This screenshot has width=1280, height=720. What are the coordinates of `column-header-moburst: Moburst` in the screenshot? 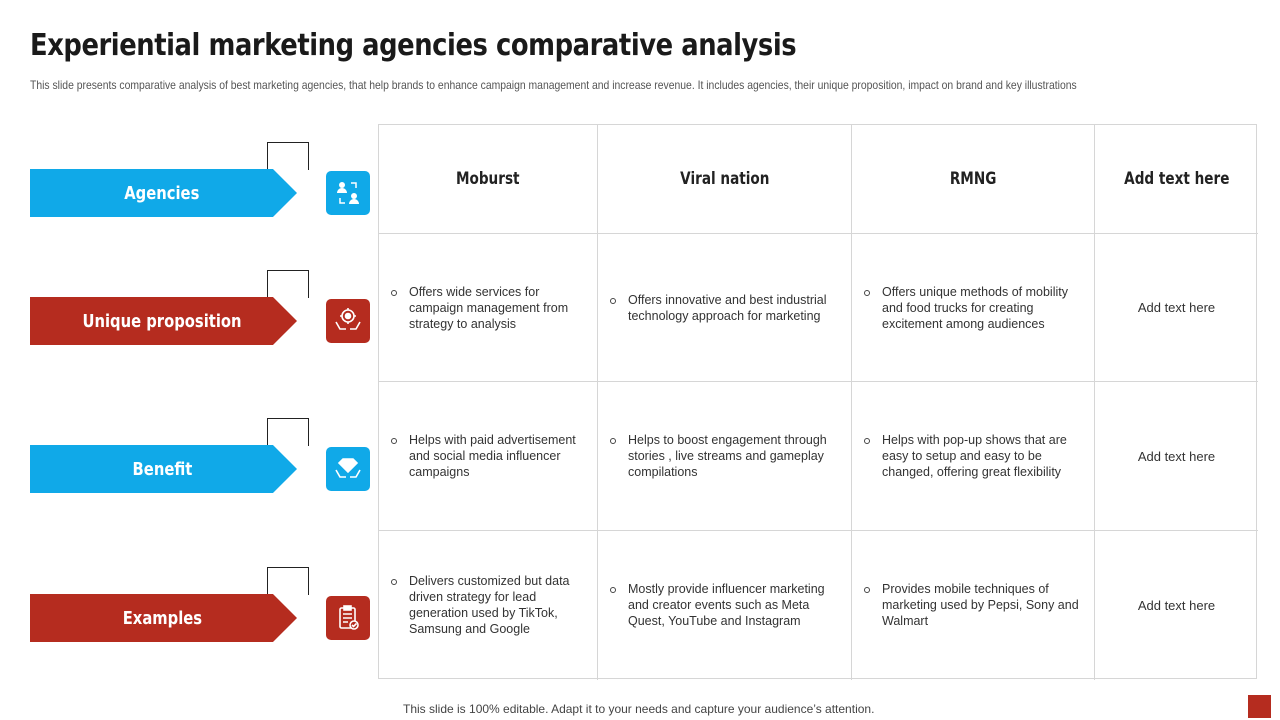 It's located at (488, 179).